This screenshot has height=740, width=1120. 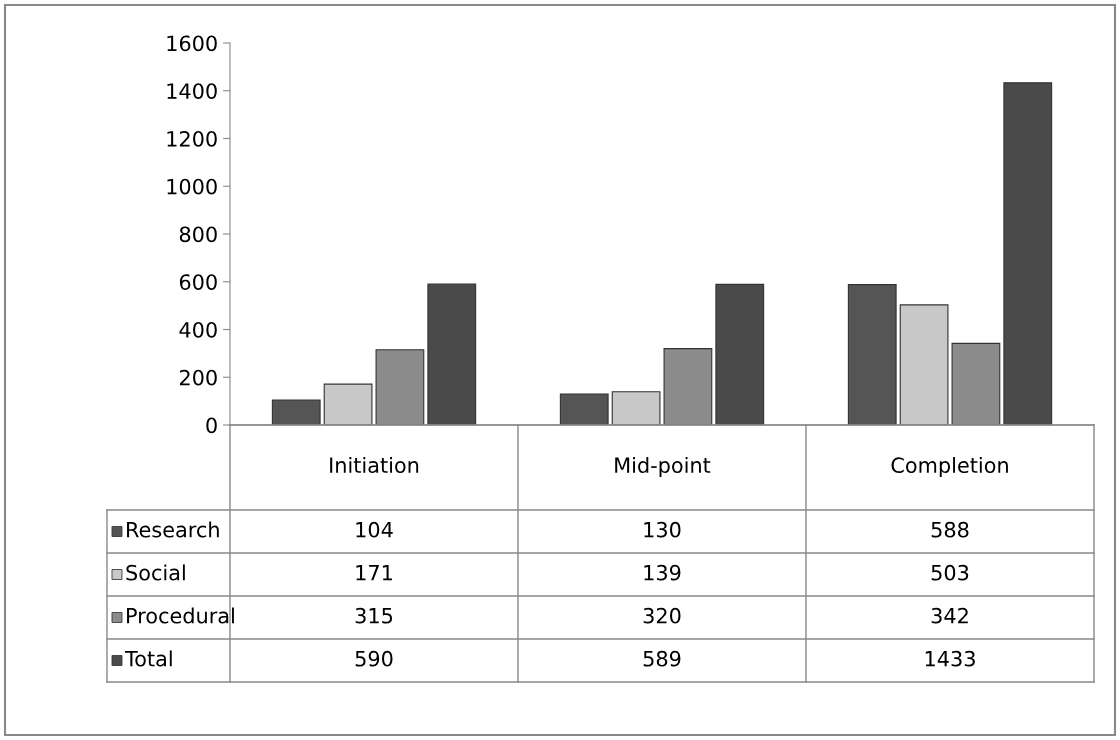 What do you see at coordinates (198, 377) in the screenshot?
I see `y-tick-label: 200` at bounding box center [198, 377].